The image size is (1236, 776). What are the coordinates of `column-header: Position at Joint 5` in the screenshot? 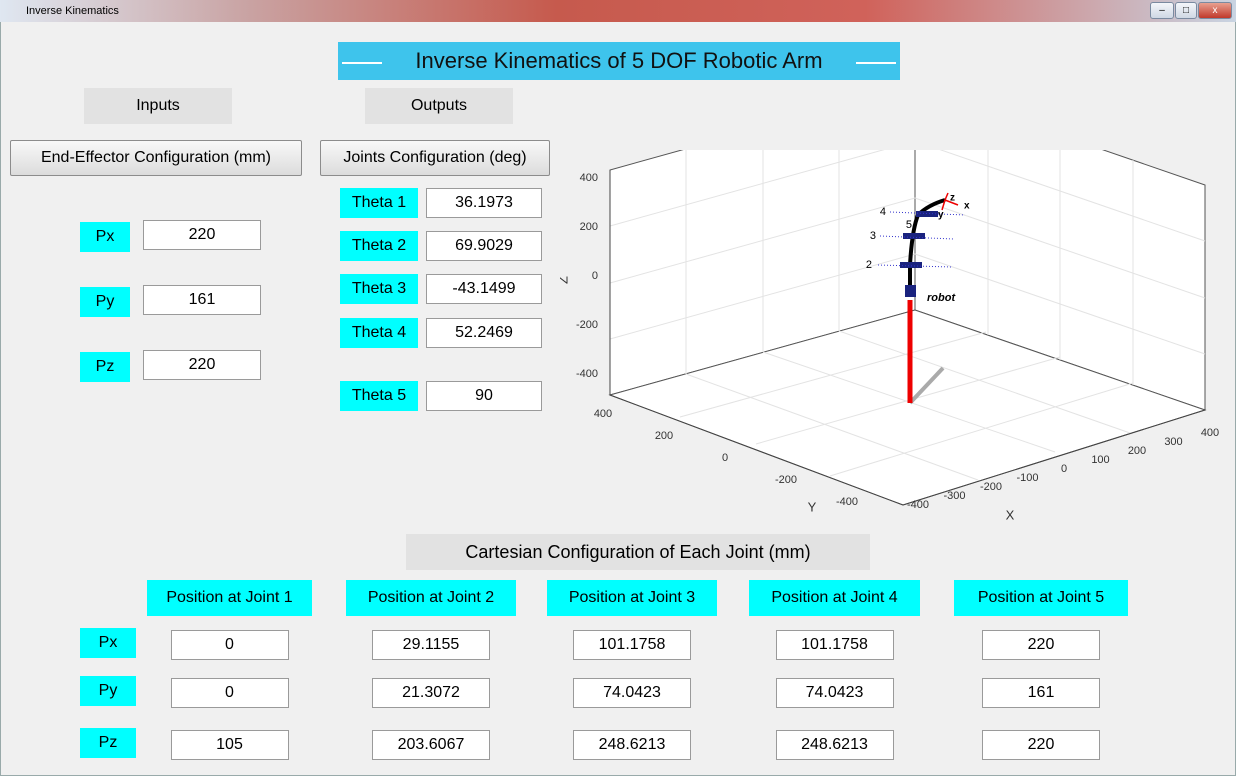 It's located at (1041, 598).